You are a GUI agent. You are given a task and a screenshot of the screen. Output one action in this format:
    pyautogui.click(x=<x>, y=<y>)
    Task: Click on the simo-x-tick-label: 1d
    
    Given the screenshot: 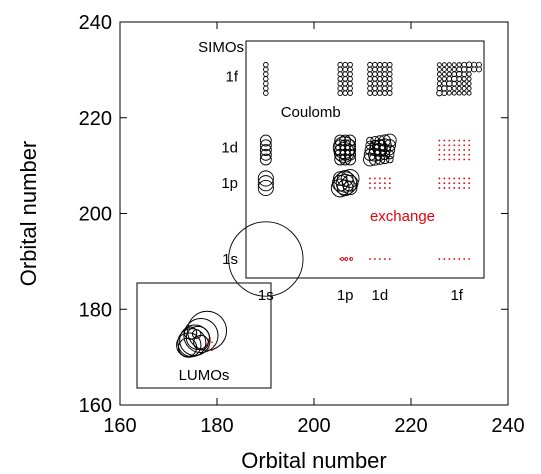 What is the action you would take?
    pyautogui.click(x=380, y=295)
    